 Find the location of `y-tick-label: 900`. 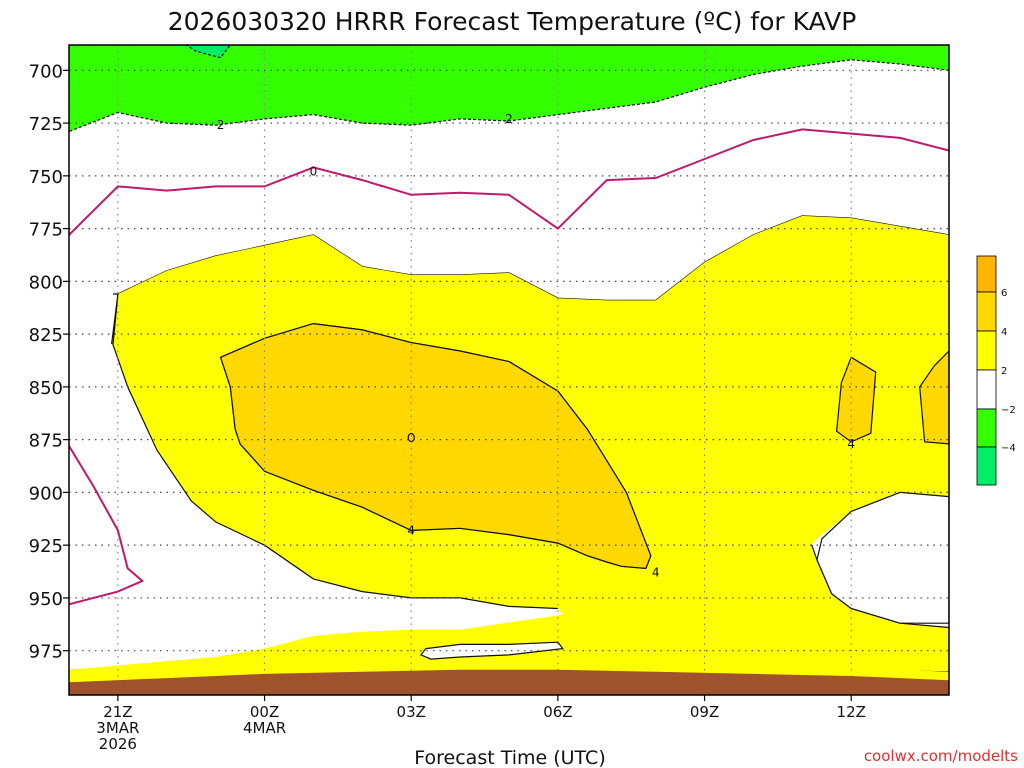

y-tick-label: 900 is located at coordinates (46, 493).